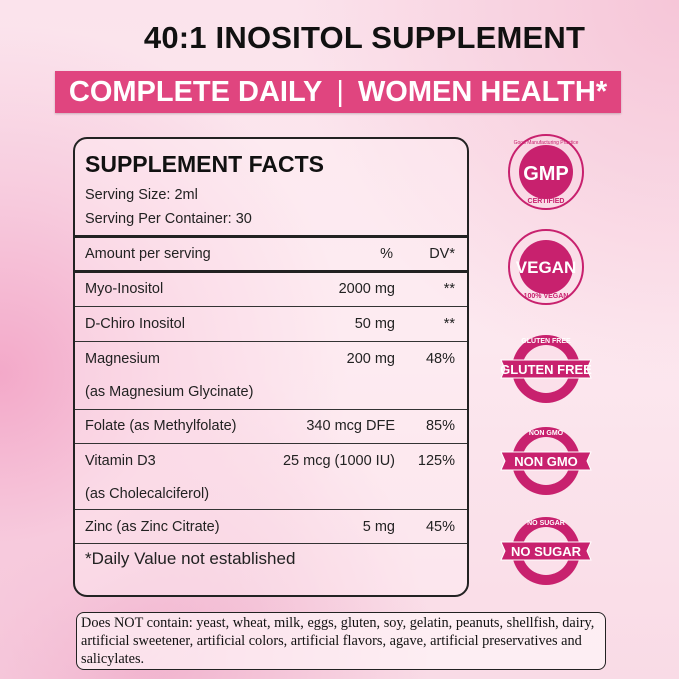 The height and width of the screenshot is (679, 679). What do you see at coordinates (366, 289) in the screenshot?
I see `nutrient-amount: 2000 mg` at bounding box center [366, 289].